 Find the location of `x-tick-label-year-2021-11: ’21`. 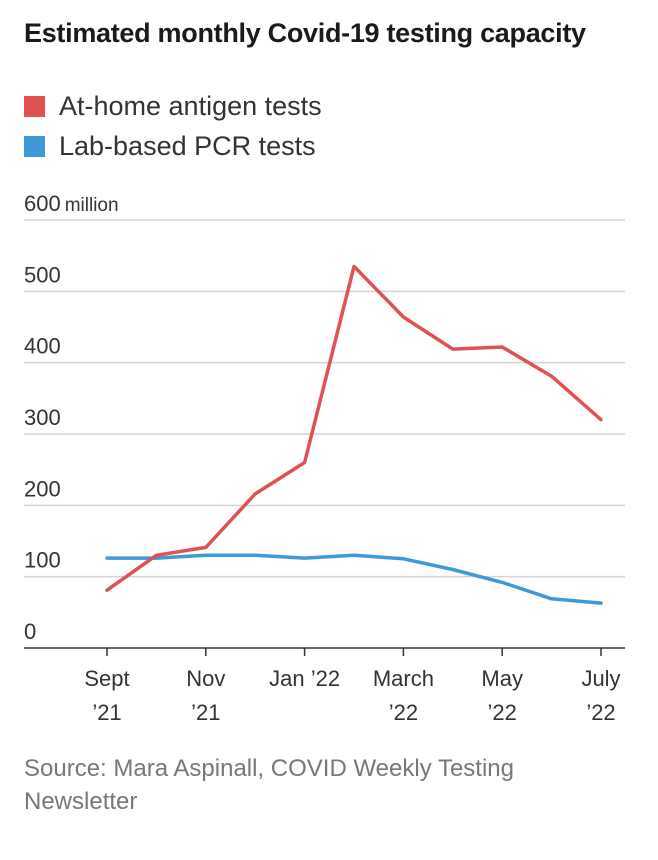

x-tick-label-year-2021-11: ’21 is located at coordinates (205, 712).